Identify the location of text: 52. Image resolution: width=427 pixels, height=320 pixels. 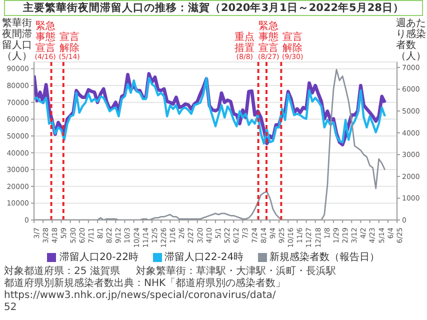
(10, 308).